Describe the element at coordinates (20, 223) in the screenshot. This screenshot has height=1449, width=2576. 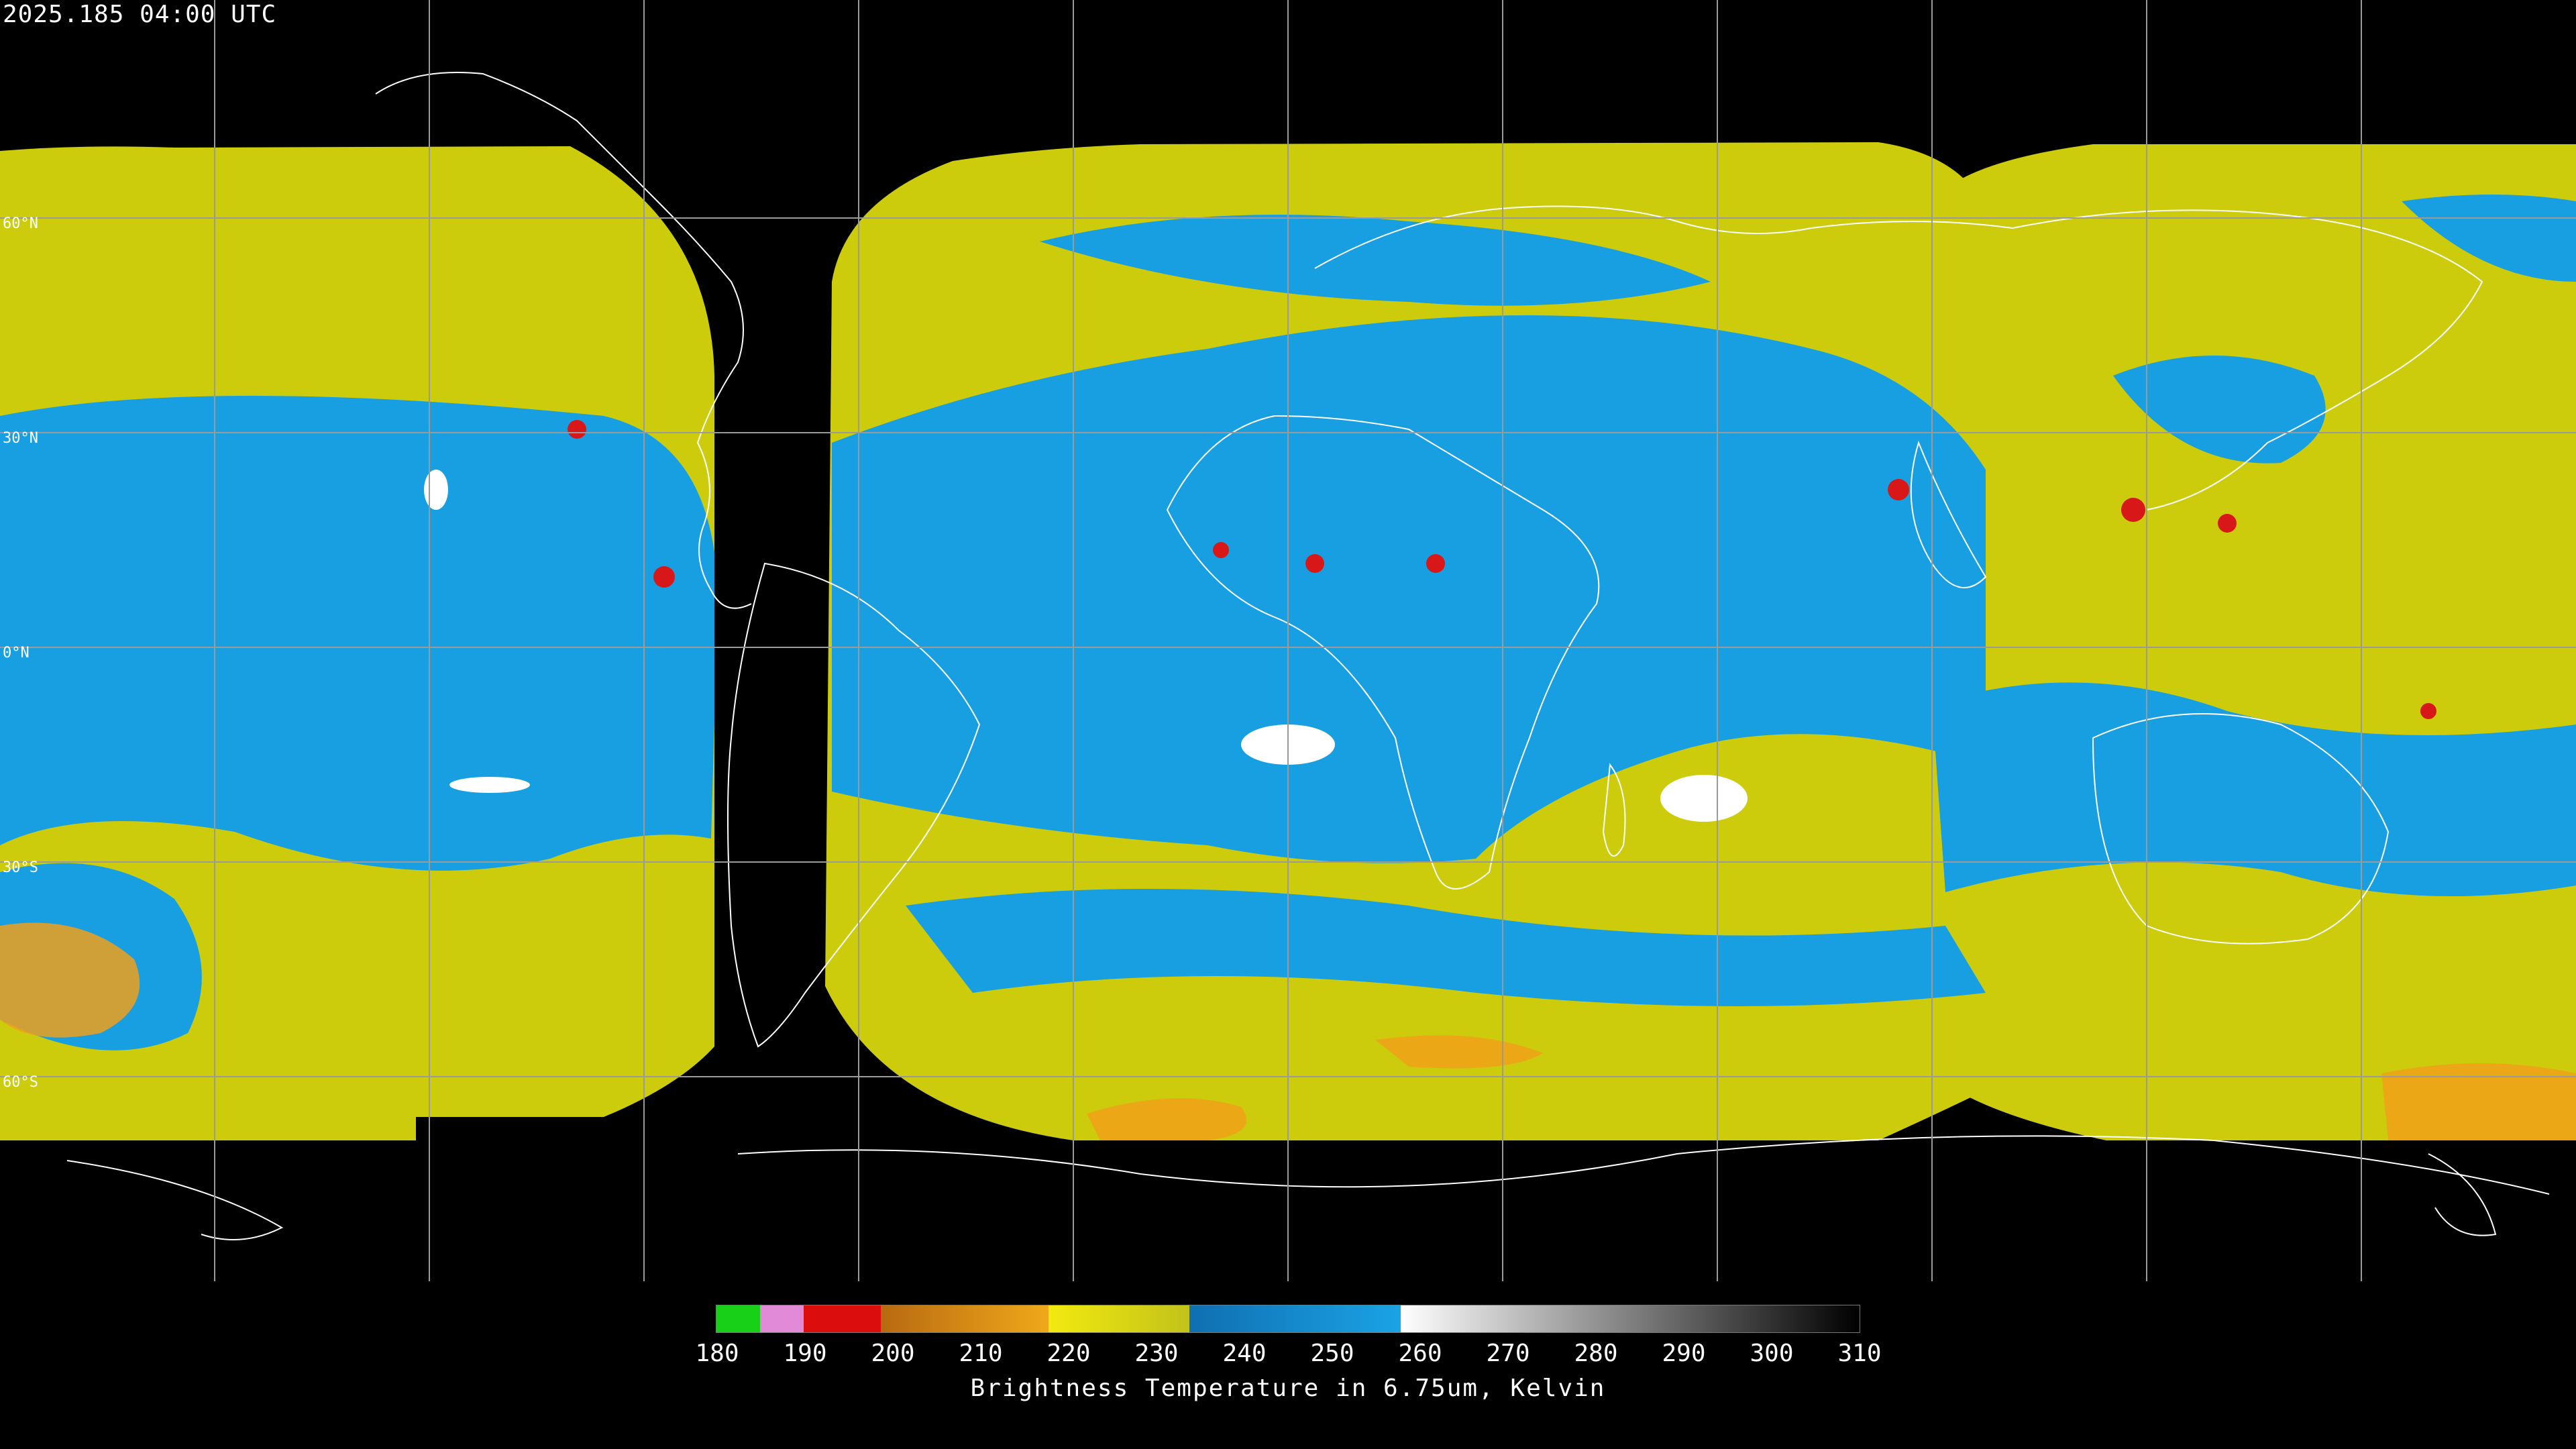
I see `lat-label-60n: 60°N` at that location.